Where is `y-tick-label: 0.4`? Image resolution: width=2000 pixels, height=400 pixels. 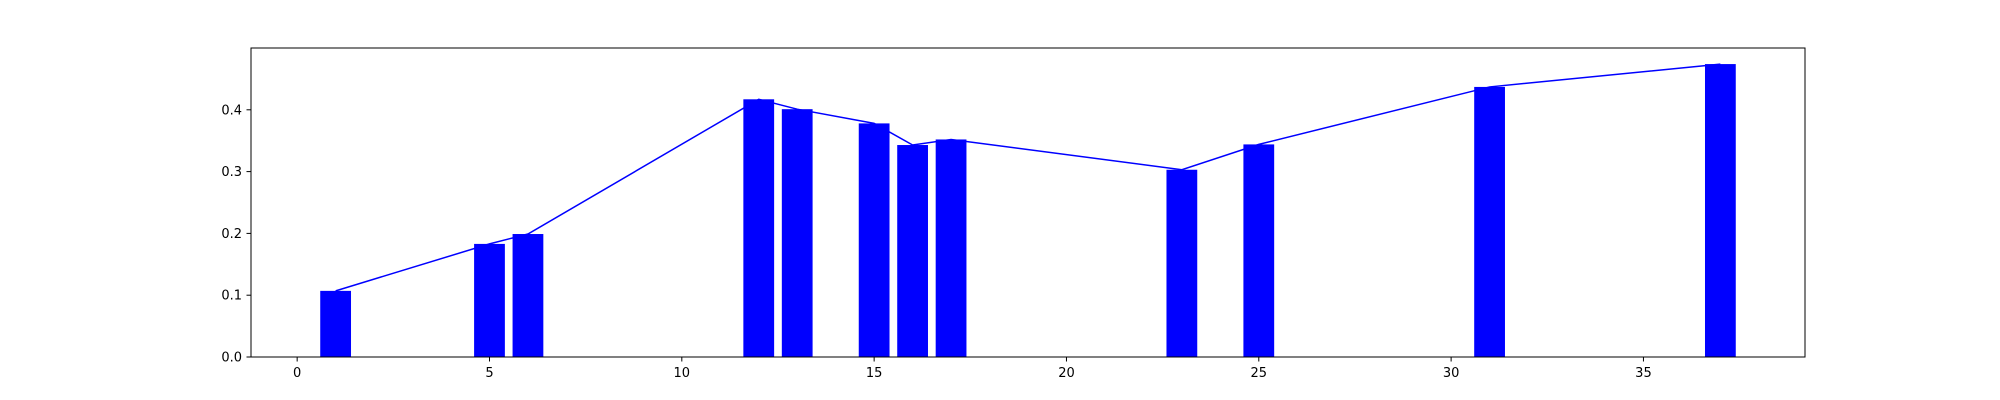
y-tick-label: 0.4 is located at coordinates (231, 110).